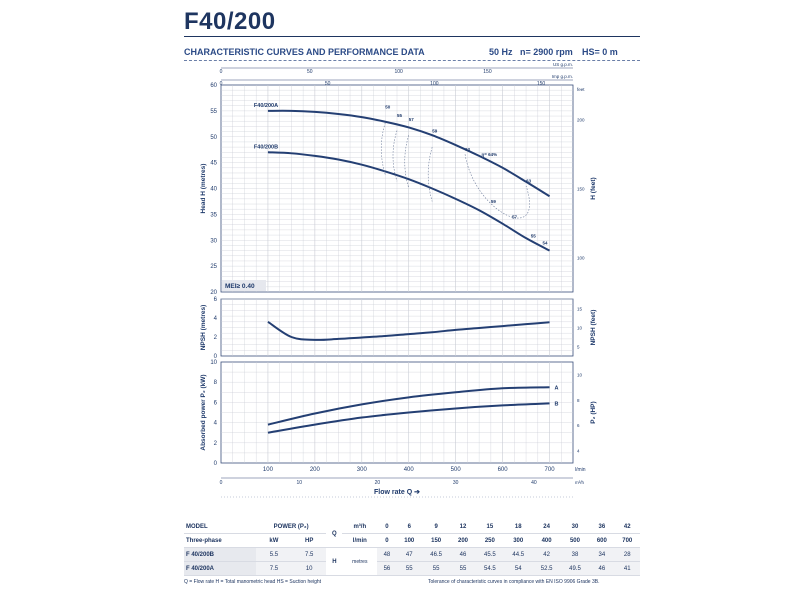  Describe the element at coordinates (435, 131) in the screenshot. I see `efficiency-label: 59` at that location.